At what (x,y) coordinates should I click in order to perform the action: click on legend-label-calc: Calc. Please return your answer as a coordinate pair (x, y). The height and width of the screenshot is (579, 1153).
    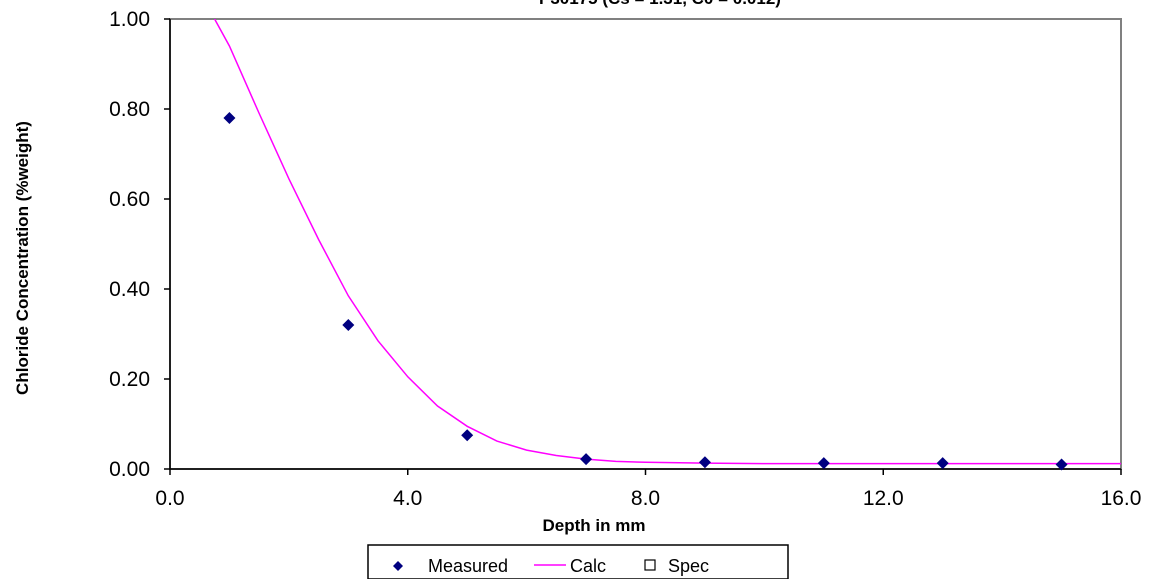
    Looking at the image, I should click on (588, 566).